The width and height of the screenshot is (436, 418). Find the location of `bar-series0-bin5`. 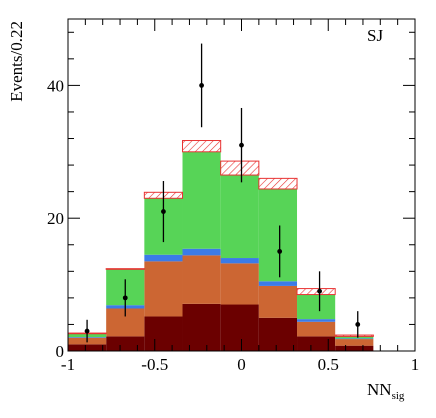

bar-series0-bin5 is located at coordinates (278, 334).